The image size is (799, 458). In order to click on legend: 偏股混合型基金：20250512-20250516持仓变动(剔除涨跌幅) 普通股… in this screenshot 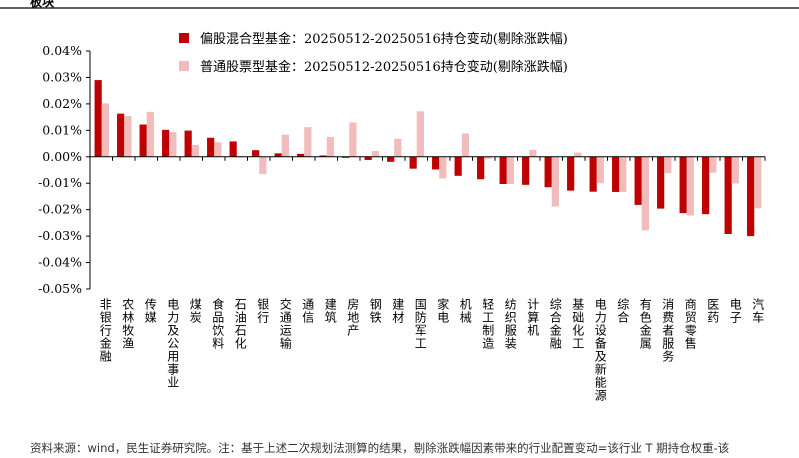, I will do `click(373, 53)`.